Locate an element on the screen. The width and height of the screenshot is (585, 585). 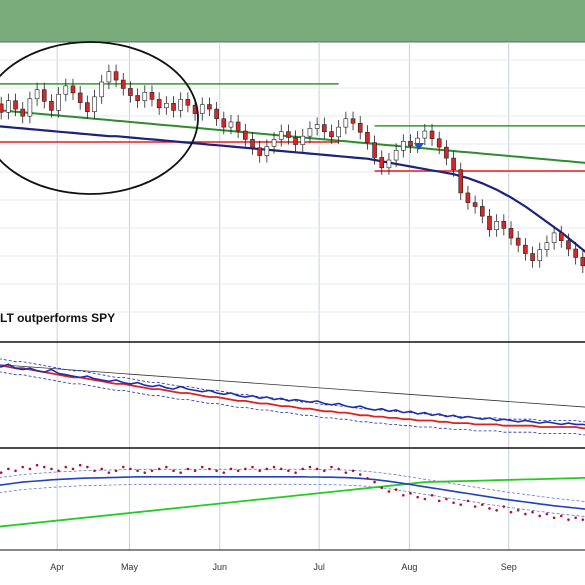
x-tick-apr: Apr is located at coordinates (57, 567).